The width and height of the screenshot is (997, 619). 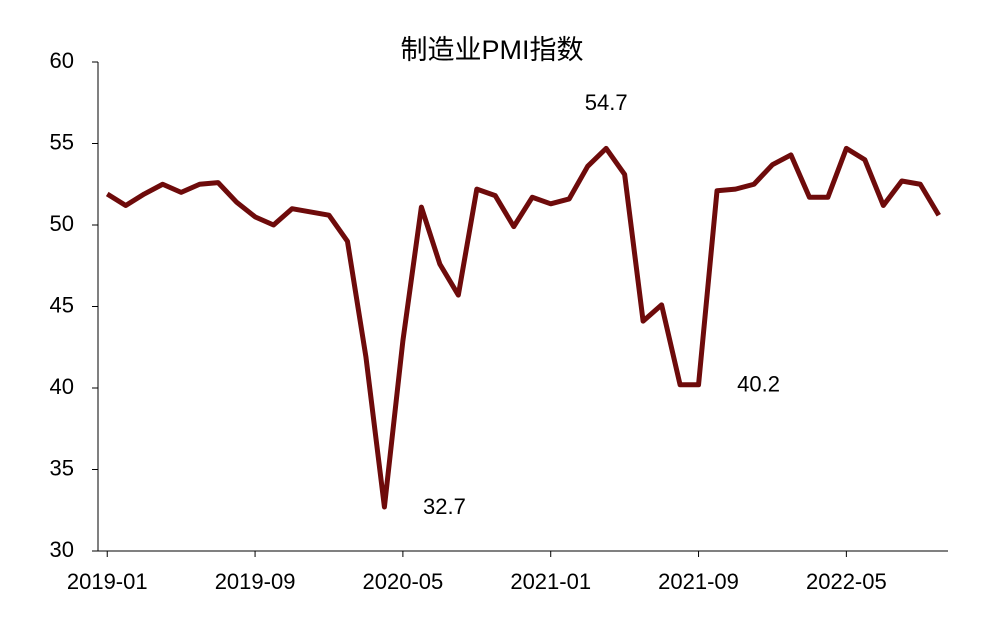 What do you see at coordinates (758, 384) in the screenshot?
I see `data-label: 40.2` at bounding box center [758, 384].